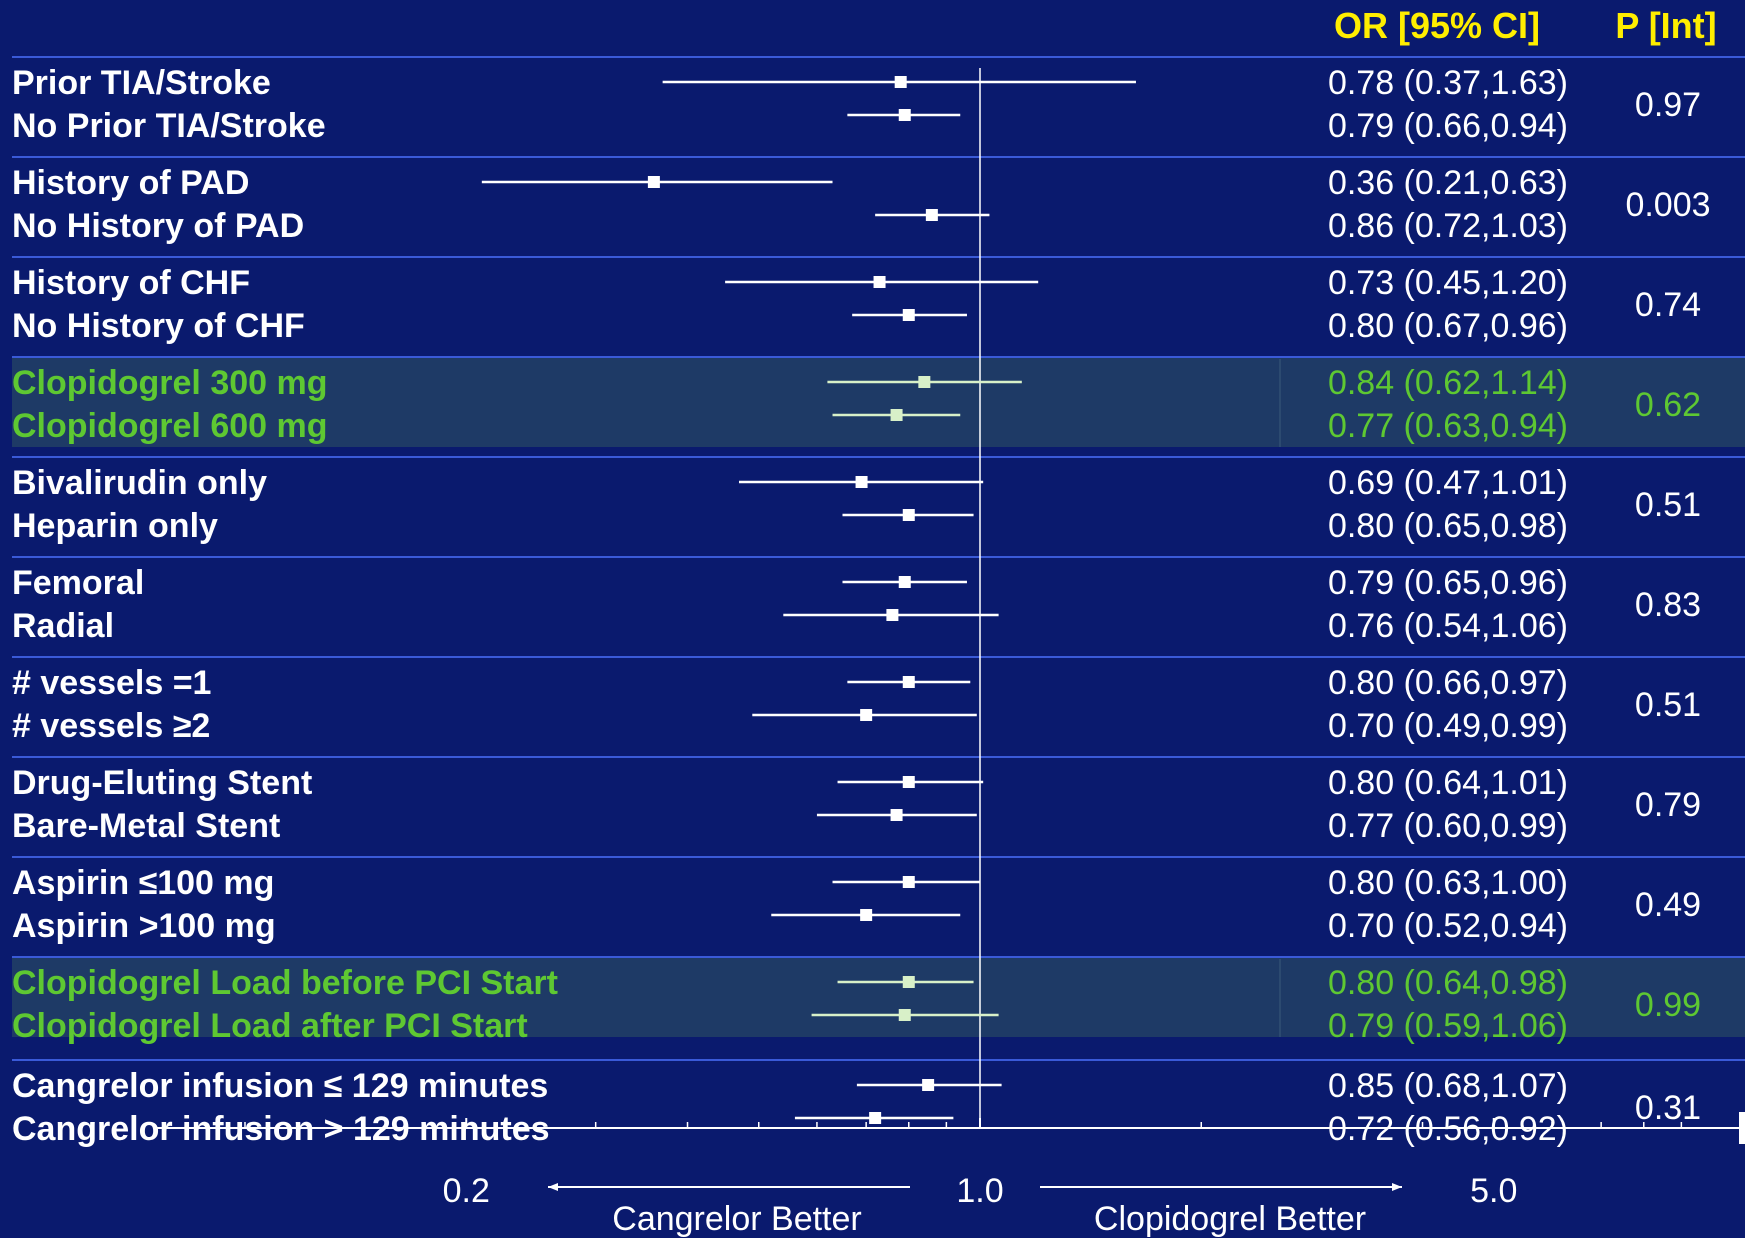  What do you see at coordinates (466, 1191) in the screenshot?
I see `x-tick-label: 0.2` at bounding box center [466, 1191].